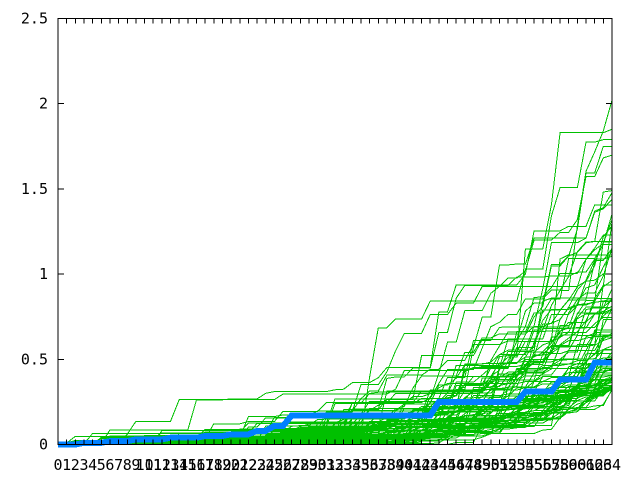 The width and height of the screenshot is (640, 480). I want to click on y-tick-label: 1.5, so click(34, 189).